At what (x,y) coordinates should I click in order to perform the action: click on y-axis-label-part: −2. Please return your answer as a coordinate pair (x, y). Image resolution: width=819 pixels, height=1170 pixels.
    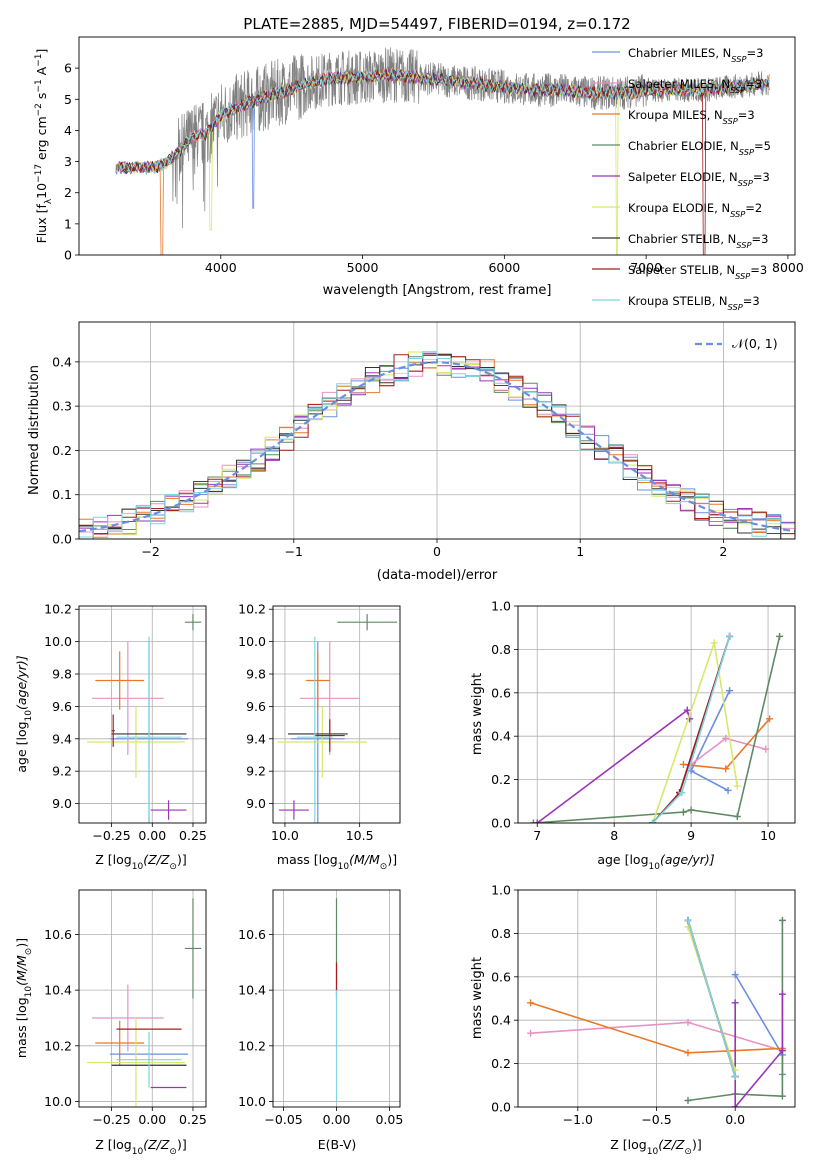
    Looking at the image, I should click on (39, 109).